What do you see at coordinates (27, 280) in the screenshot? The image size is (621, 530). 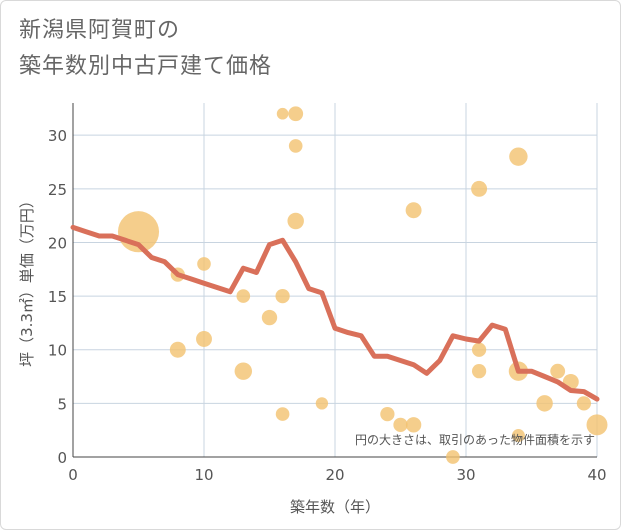 I see `y-axis-label: 坪（3.3㎡）単価（万円）` at bounding box center [27, 280].